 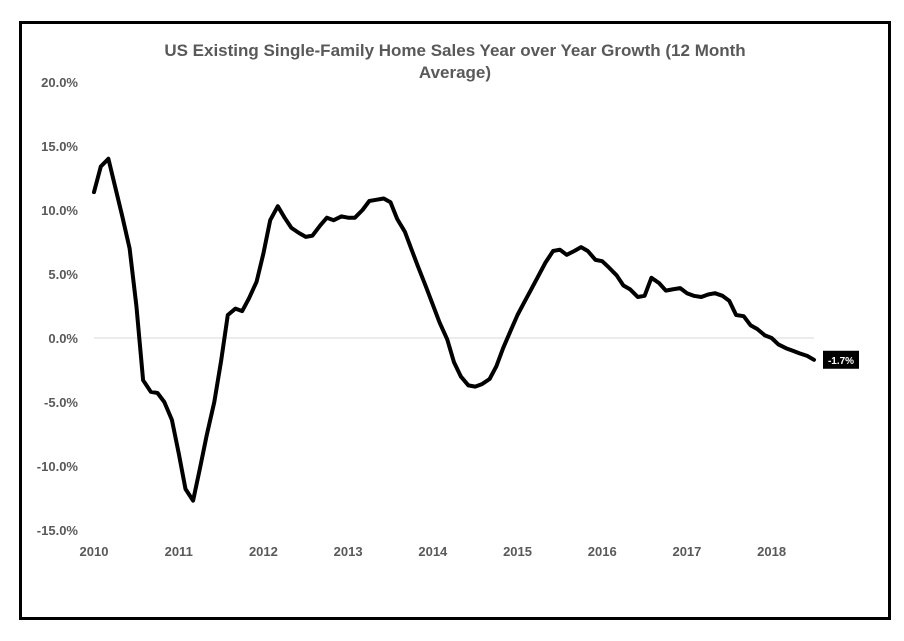 I want to click on x-tick-label: 2010, so click(x=94, y=551).